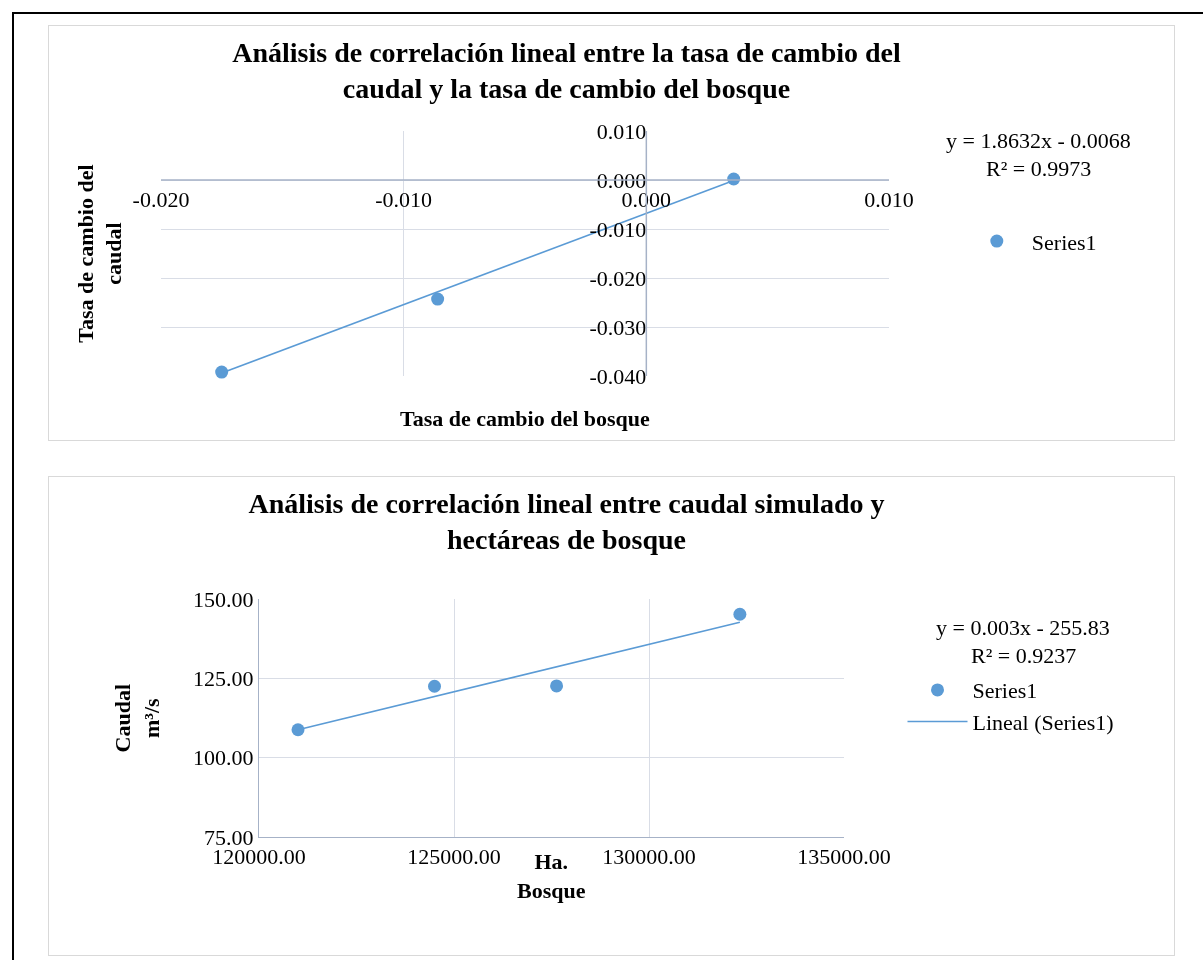 The height and width of the screenshot is (960, 1203). Describe the element at coordinates (1038, 140) in the screenshot. I see `text: y = 1.8632x - 0.0068` at that location.